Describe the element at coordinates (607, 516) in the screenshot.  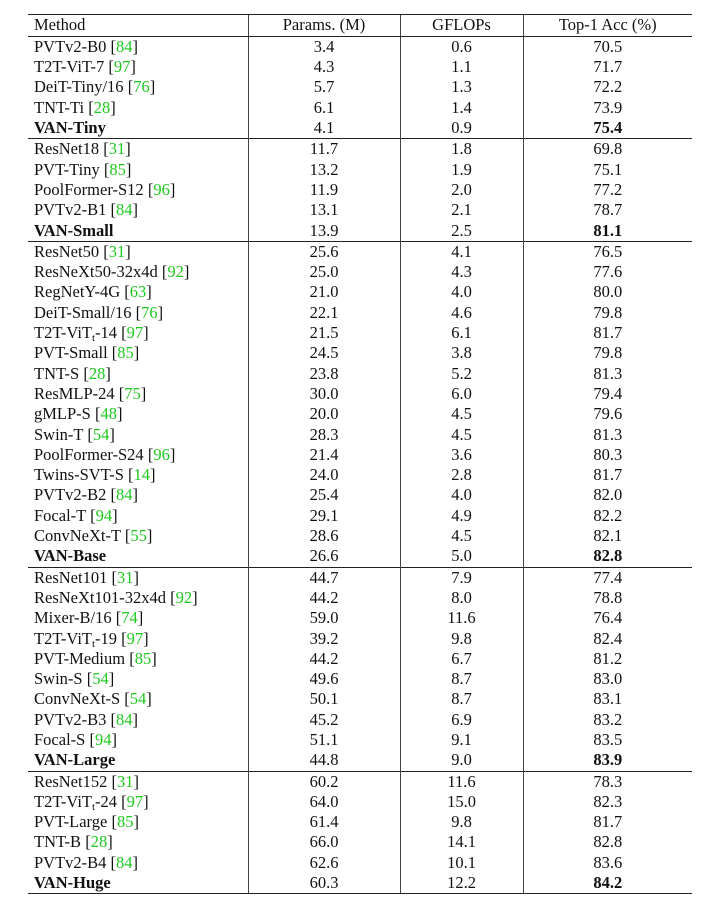
I see `accuracy-cell: 82.2` at that location.